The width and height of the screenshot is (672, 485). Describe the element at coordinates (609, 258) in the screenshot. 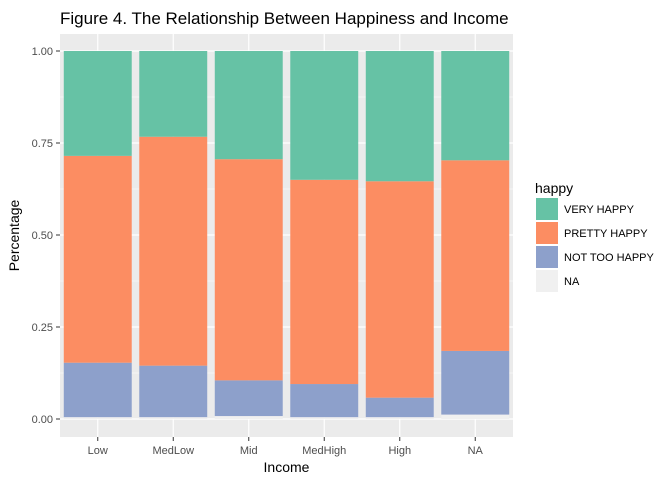

I see `legend-label: NOT TOO HAPPY` at that location.